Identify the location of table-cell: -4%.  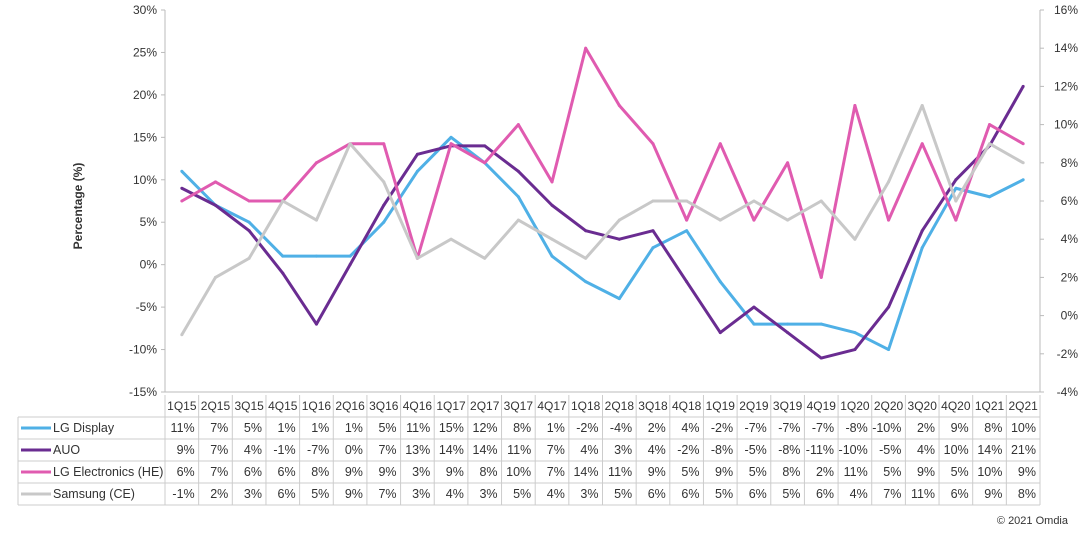
(621, 428).